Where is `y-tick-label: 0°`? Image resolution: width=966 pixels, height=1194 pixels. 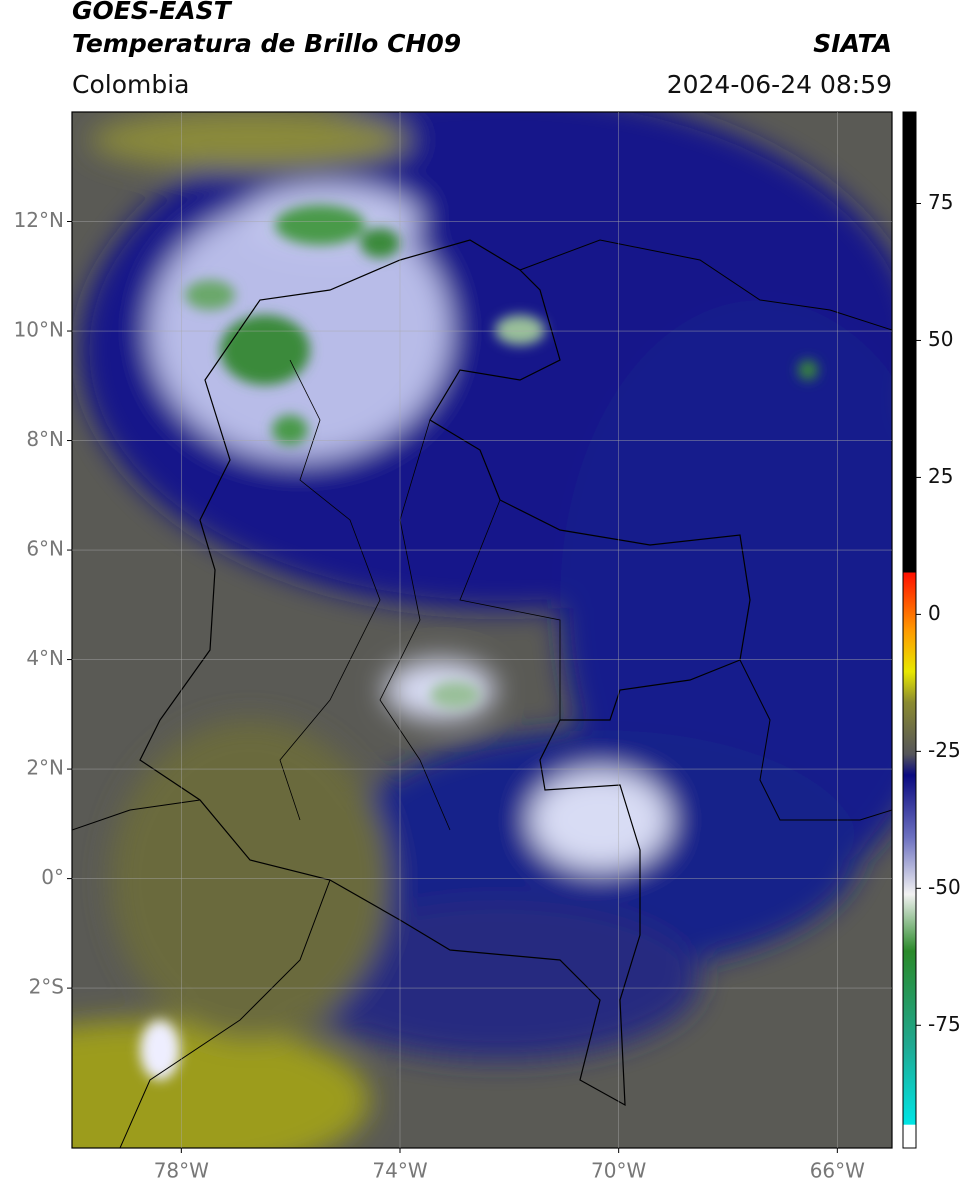
y-tick-label: 0° is located at coordinates (52, 877).